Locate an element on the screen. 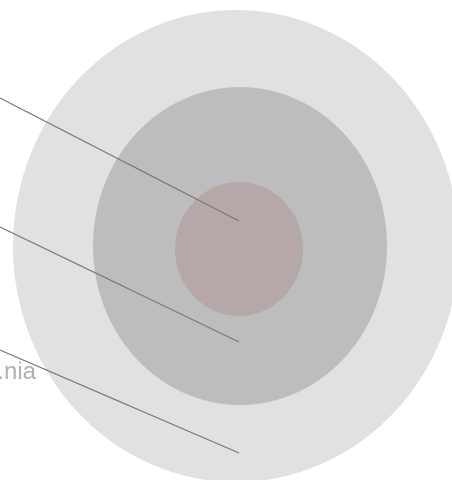  leader-line-core is located at coordinates (120, 159).